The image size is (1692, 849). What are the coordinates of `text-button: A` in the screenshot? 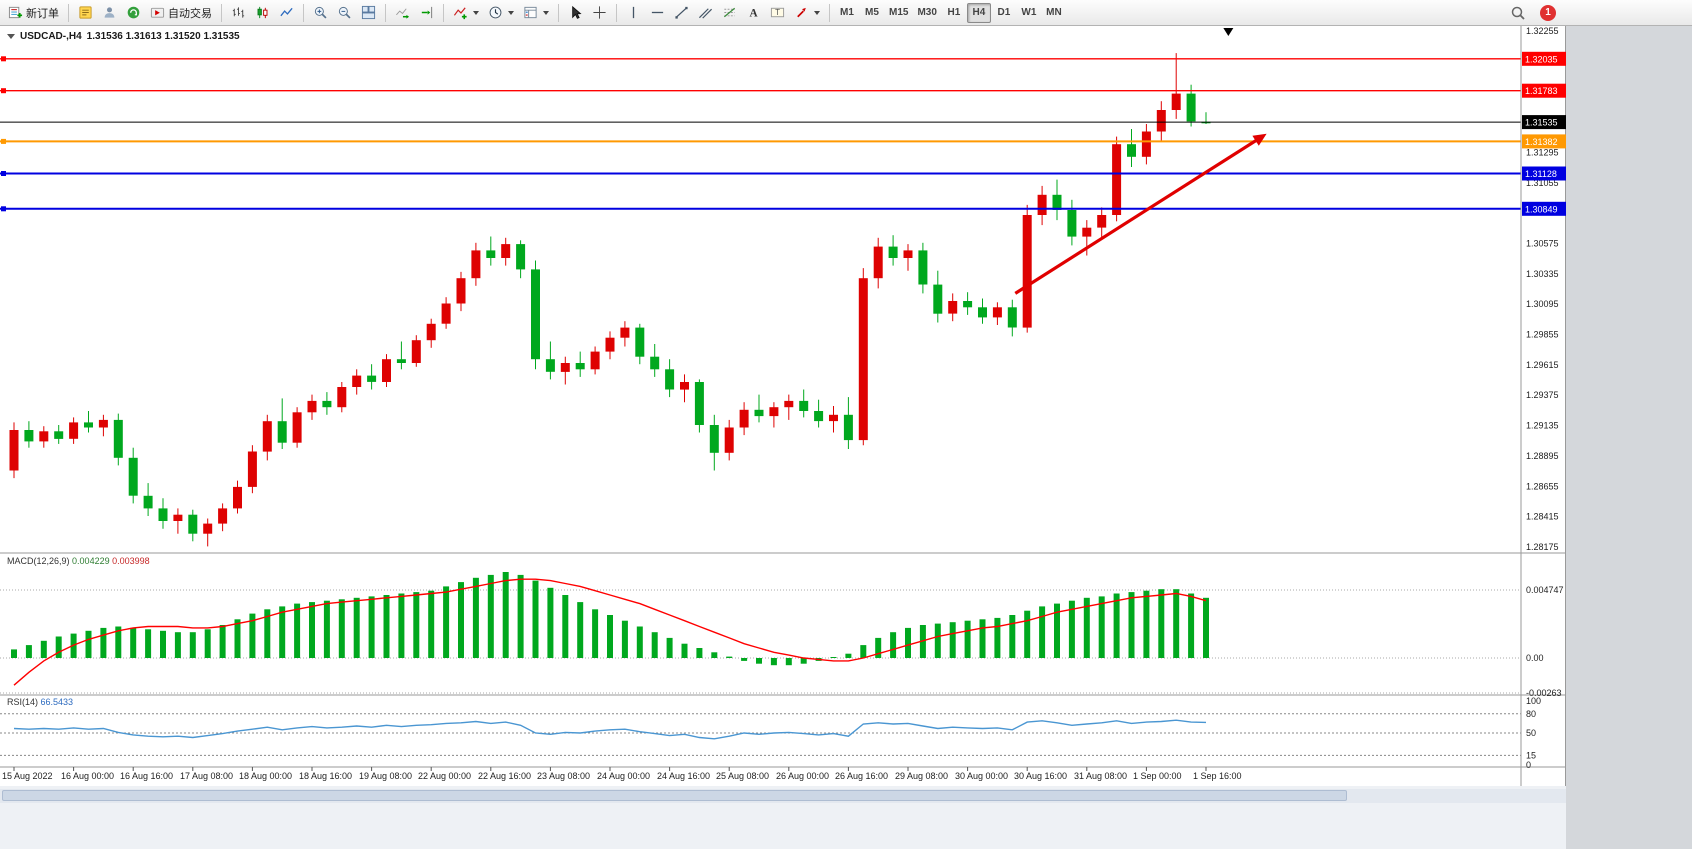 It's located at (753, 13).